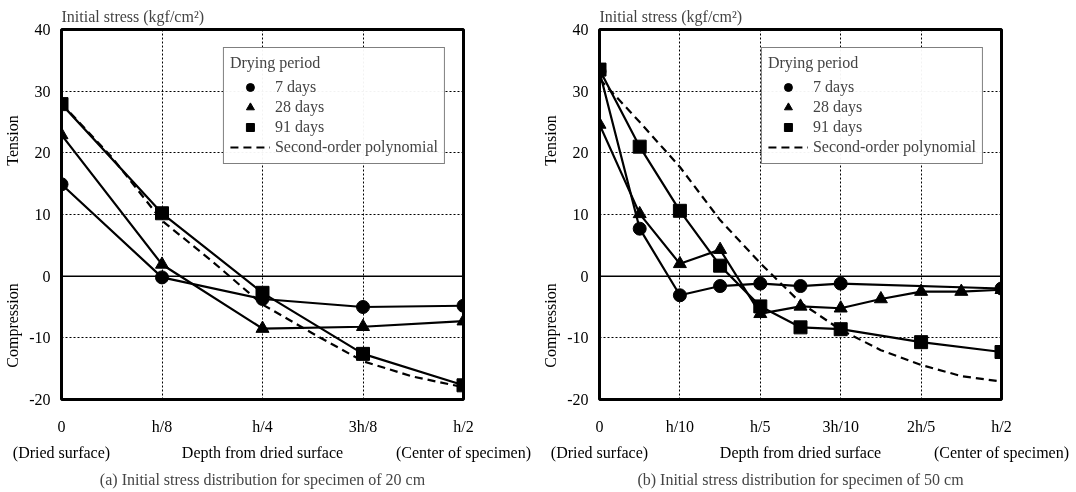 Image resolution: width=1076 pixels, height=492 pixels. Describe the element at coordinates (363, 426) in the screenshot. I see `x-tick-label: 3h/8` at that location.